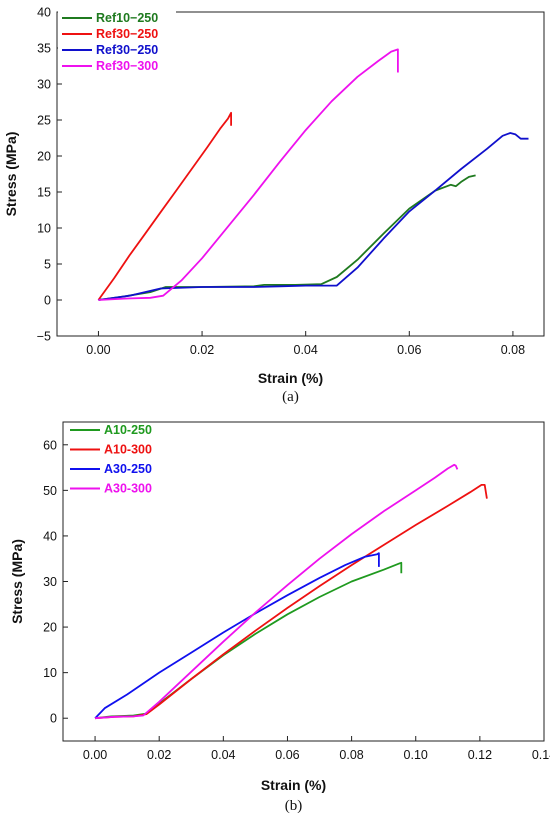  What do you see at coordinates (290, 397) in the screenshot?
I see `figure-caption: (a)` at bounding box center [290, 397].